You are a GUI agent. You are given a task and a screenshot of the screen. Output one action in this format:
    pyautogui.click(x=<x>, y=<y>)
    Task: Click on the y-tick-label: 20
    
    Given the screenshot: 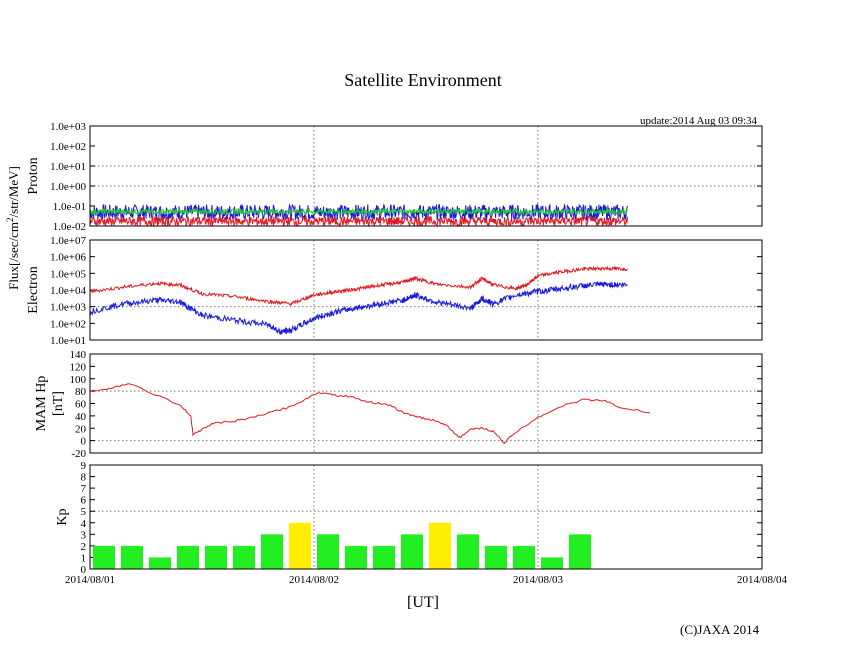 What is the action you would take?
    pyautogui.click(x=81, y=429)
    